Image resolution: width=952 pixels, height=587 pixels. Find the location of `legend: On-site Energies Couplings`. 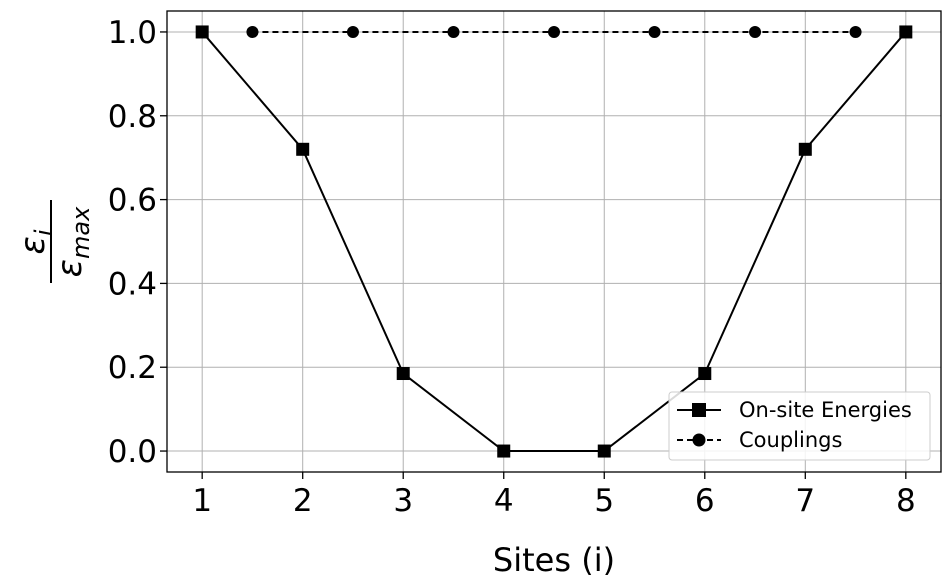

legend: On-site Energies Couplings is located at coordinates (799, 426).